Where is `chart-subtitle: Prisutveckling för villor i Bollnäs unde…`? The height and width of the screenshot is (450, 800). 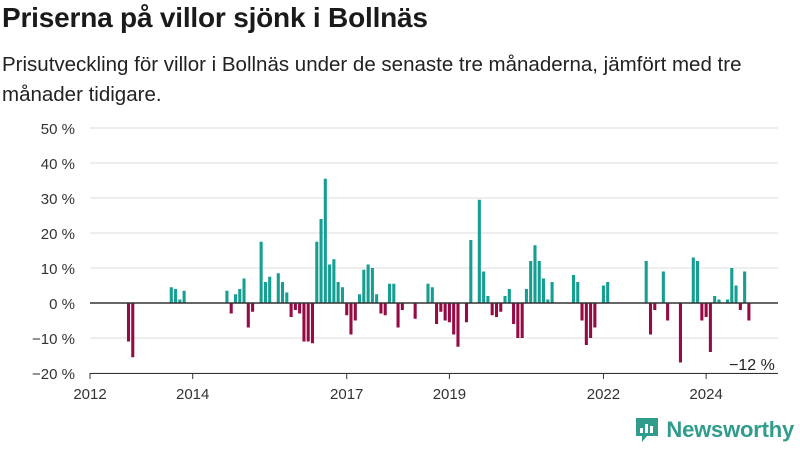
chart-subtitle: Prisutveckling för villor i Bollnäs unde… is located at coordinates (372, 79).